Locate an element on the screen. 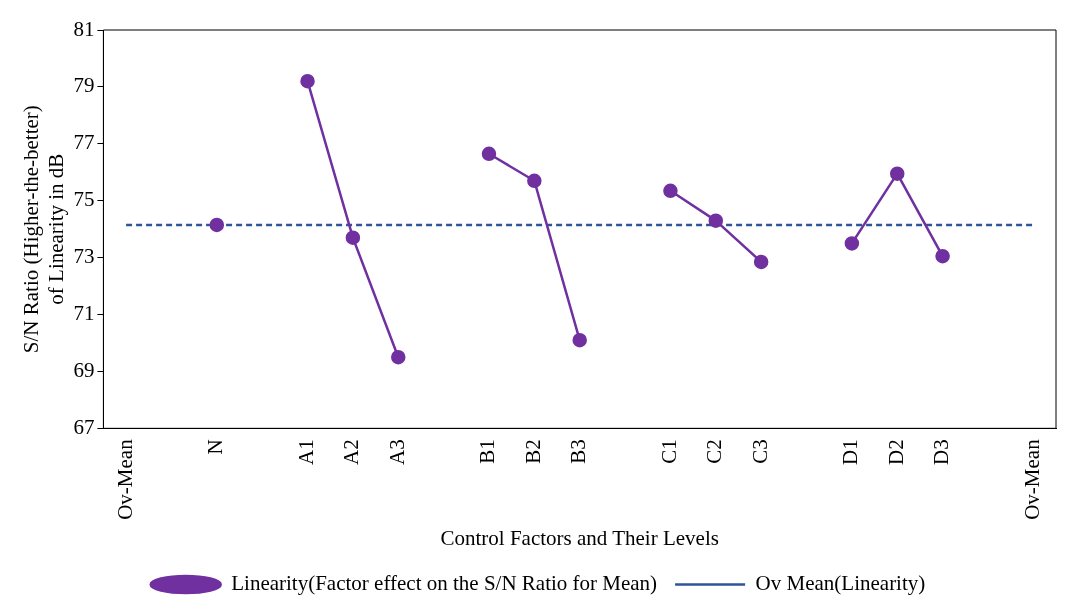  y-tick-label: 67 is located at coordinates (84, 426).